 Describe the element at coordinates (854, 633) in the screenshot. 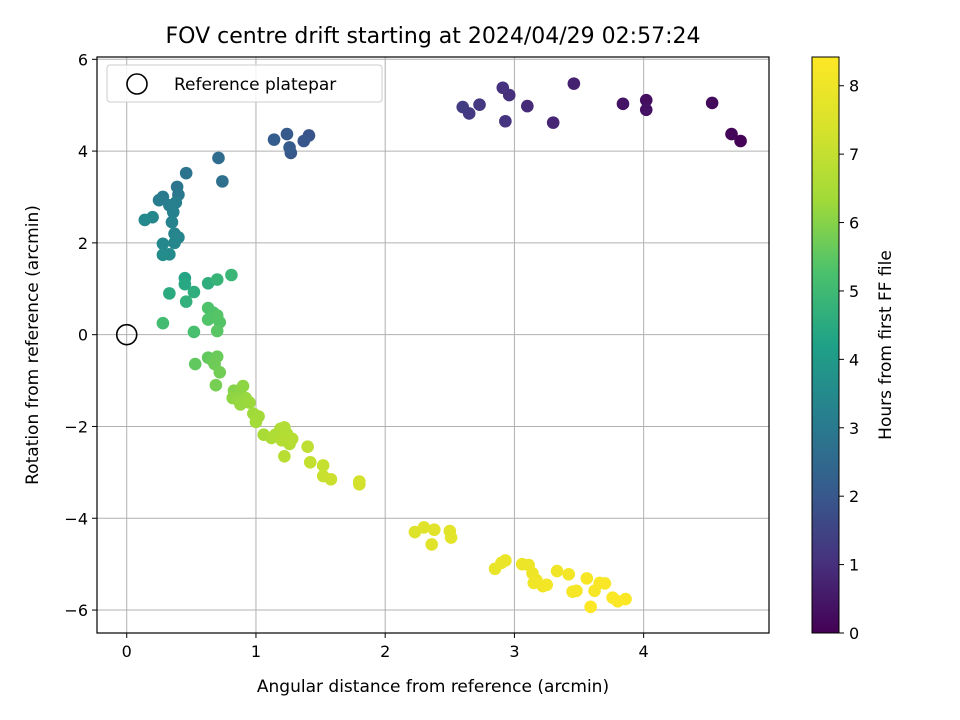

I see `colorbar-tick-label: 0` at that location.